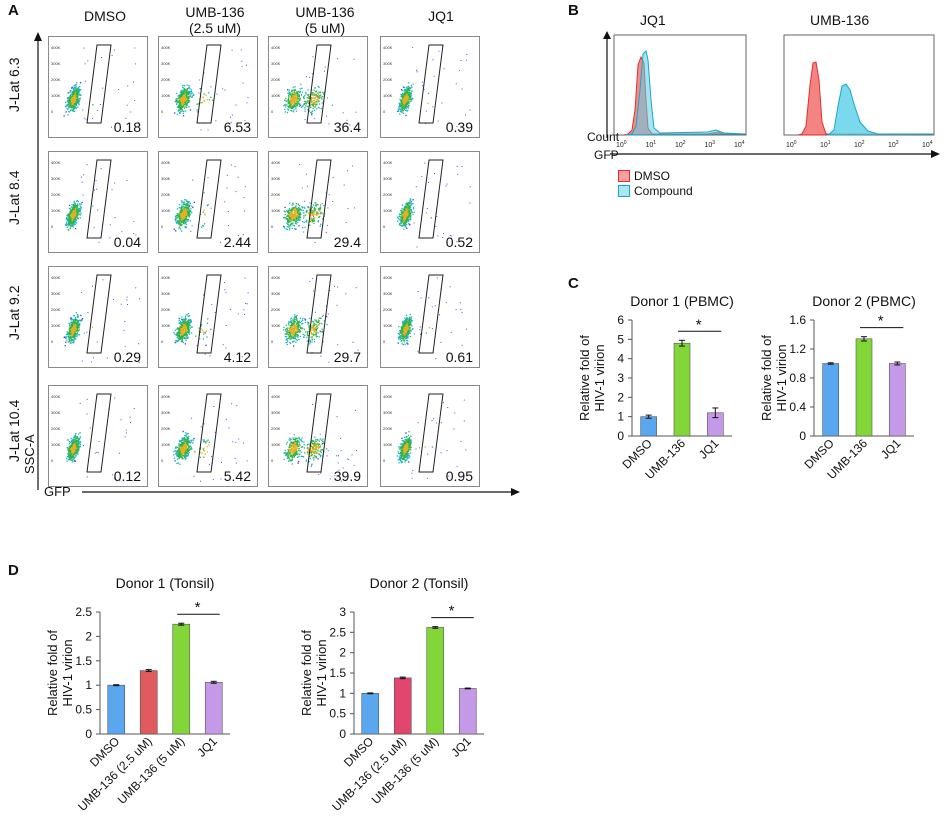 Image resolution: width=952 pixels, height=822 pixels. I want to click on row-label: J-Lat 6.3, so click(14, 85).